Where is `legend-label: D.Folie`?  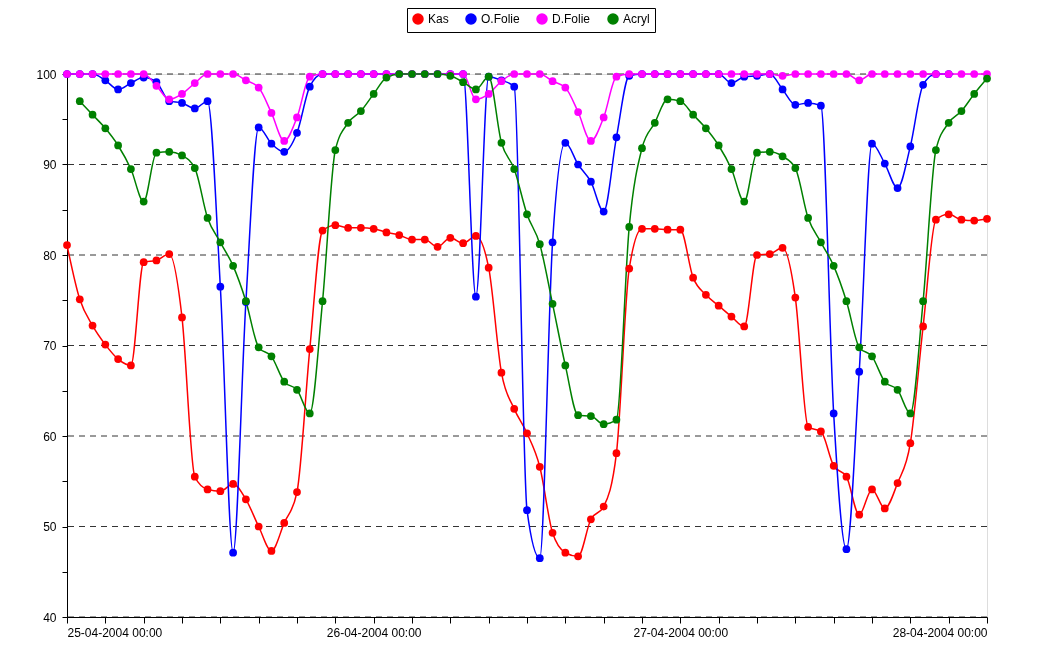 legend-label: D.Folie is located at coordinates (571, 19).